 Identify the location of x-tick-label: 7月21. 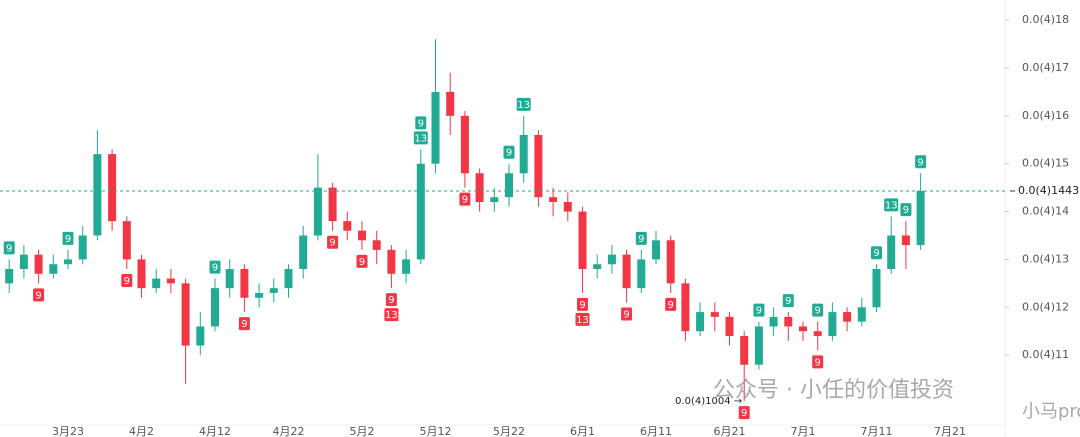
(950, 431).